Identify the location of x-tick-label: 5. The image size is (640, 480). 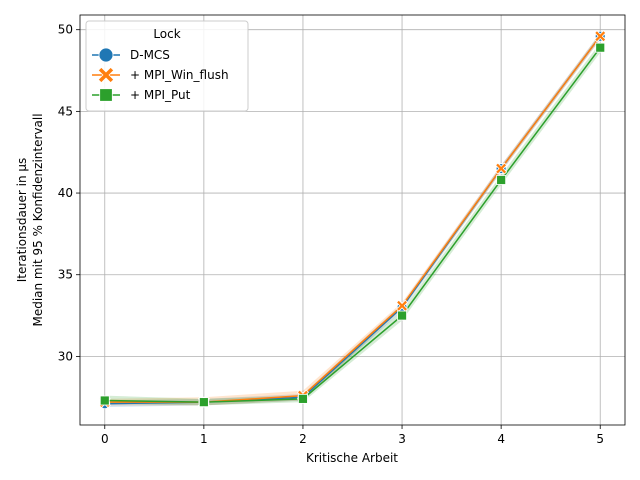
(600, 439).